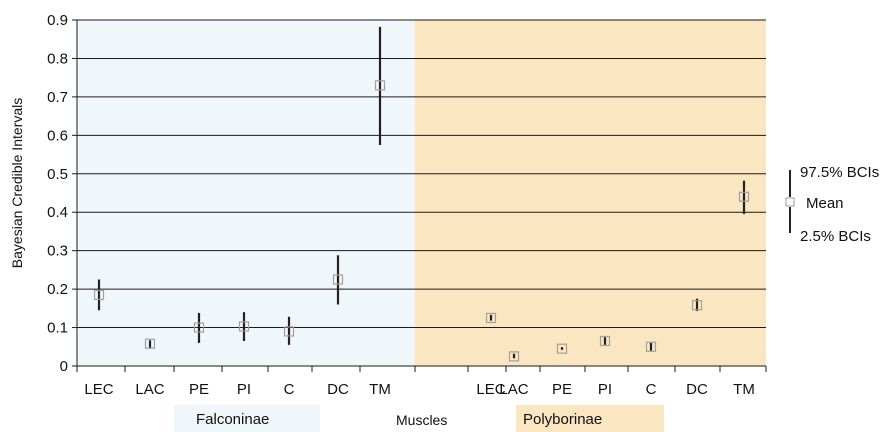 The image size is (891, 432). Describe the element at coordinates (289, 389) in the screenshot. I see `x-tick-label-falconinae-c: C` at that location.